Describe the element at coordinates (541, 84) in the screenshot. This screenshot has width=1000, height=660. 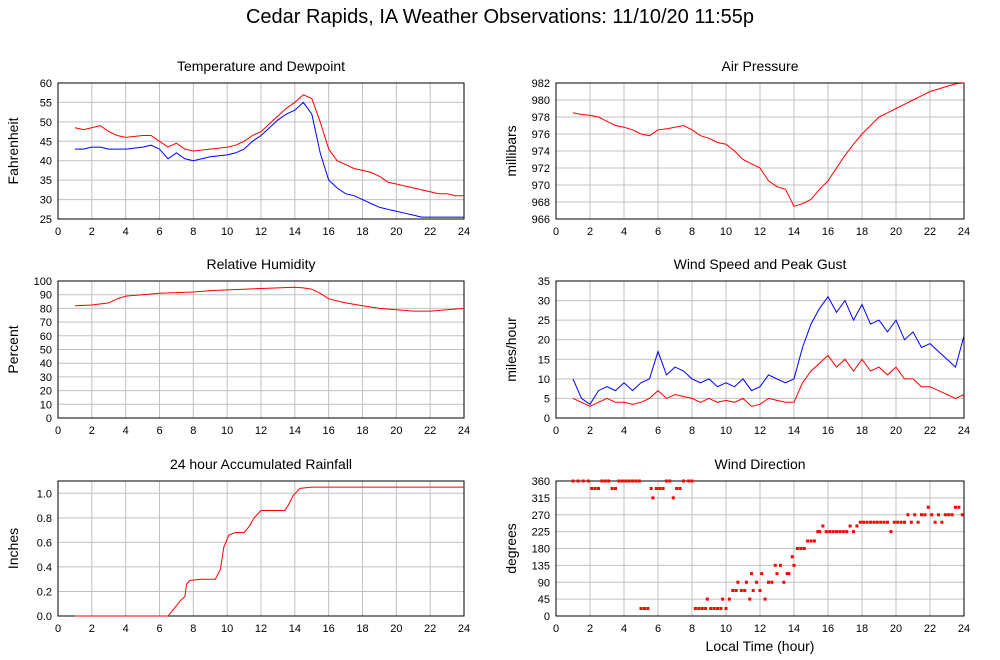
I see `y-tick-label: 982` at that location.